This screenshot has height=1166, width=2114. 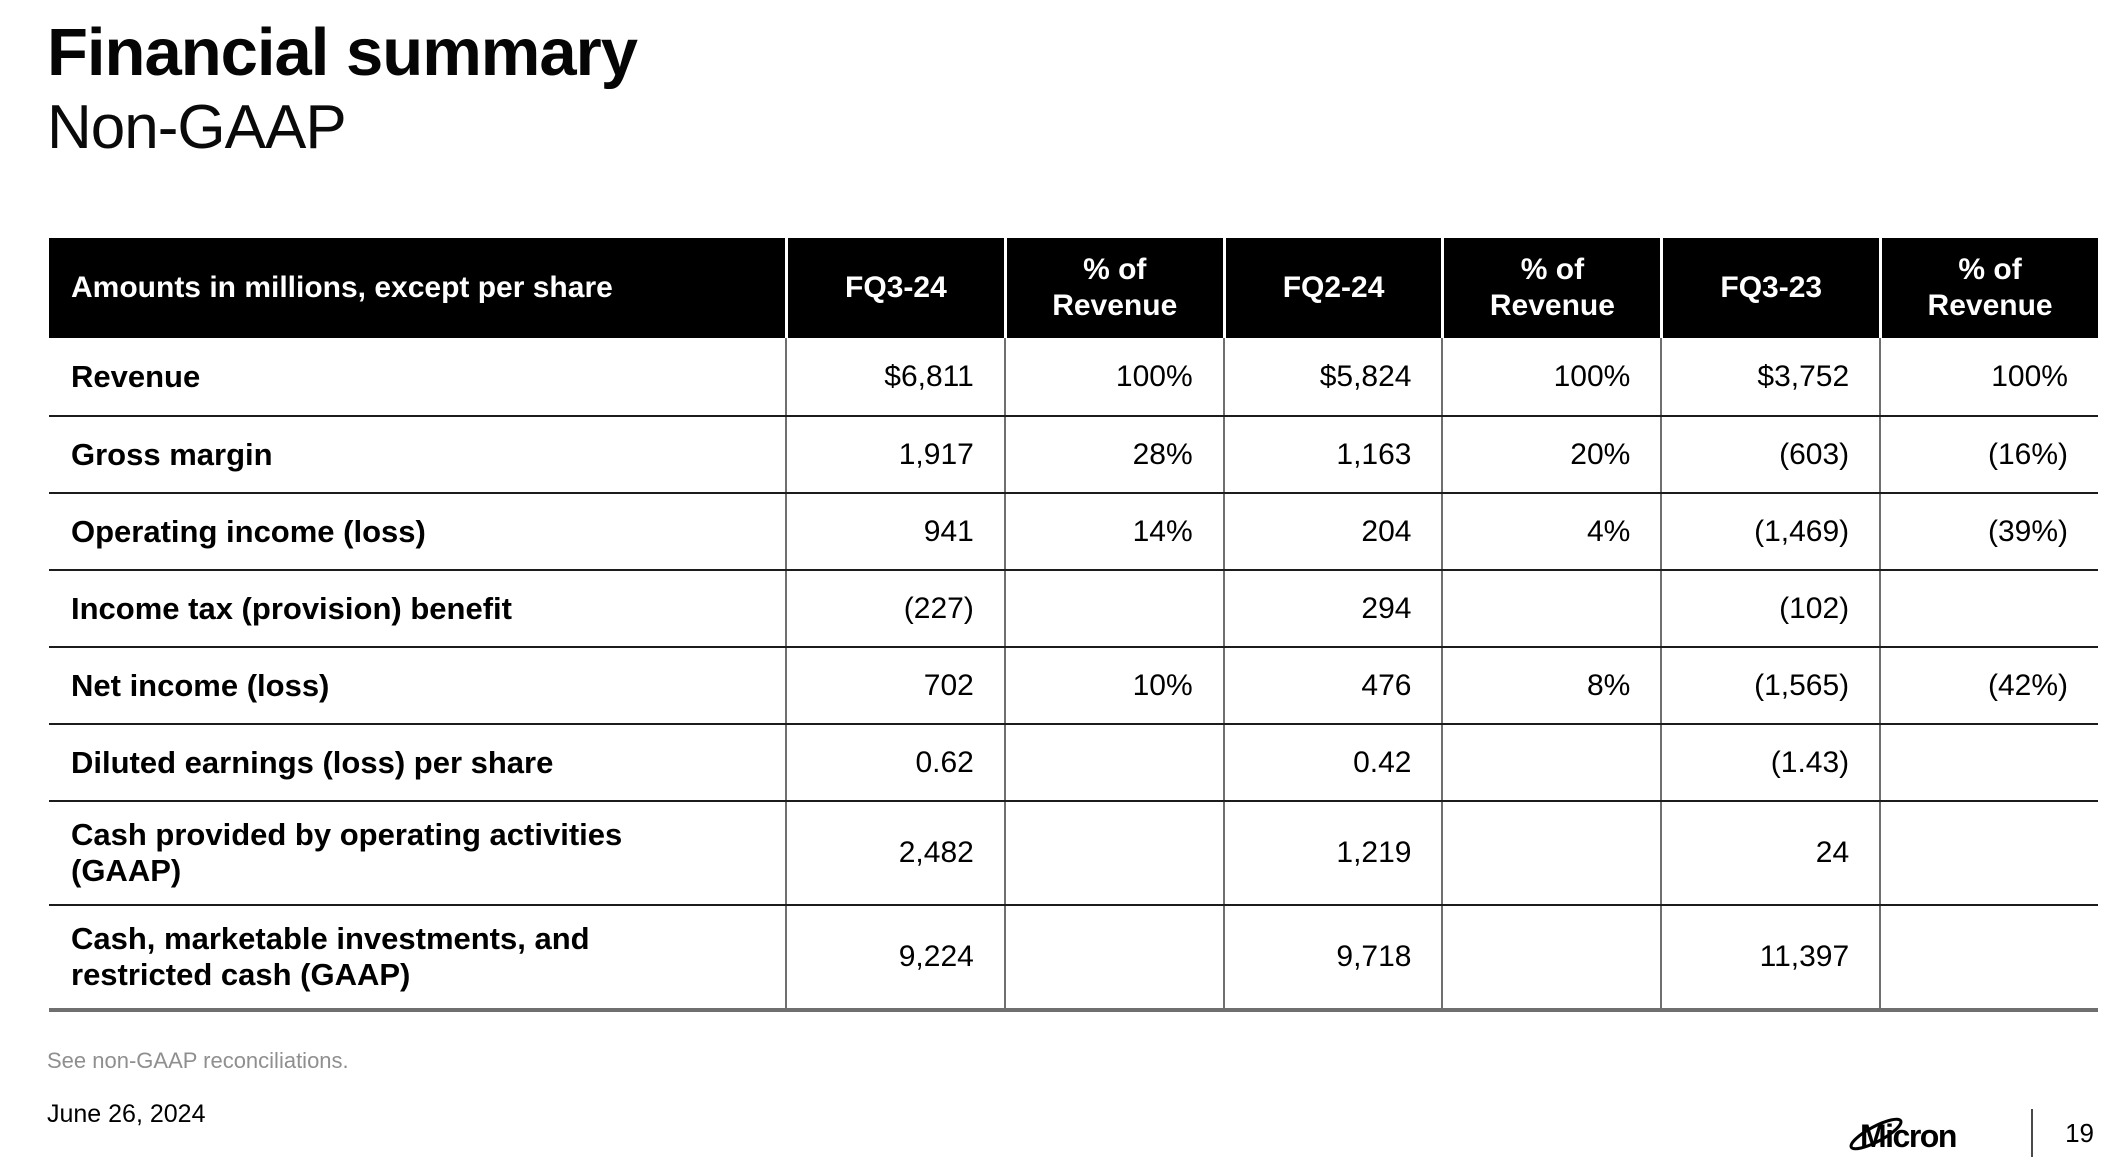 I want to click on cell-value: 294, so click(x=1332, y=608).